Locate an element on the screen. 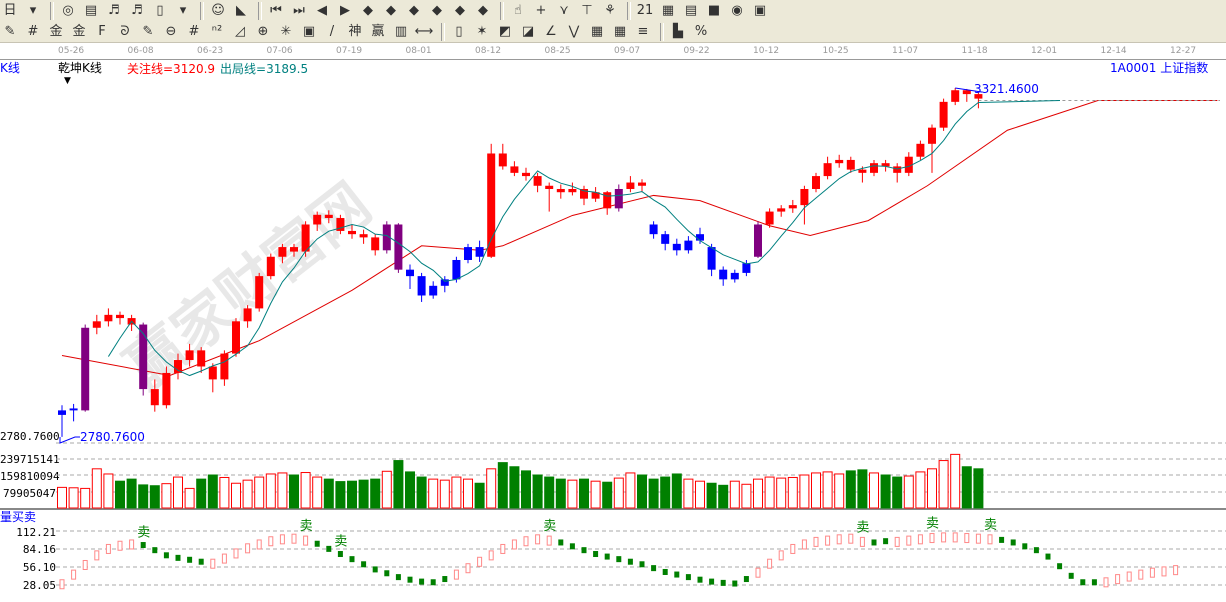 The image size is (1226, 602). document-icon: ▤ is located at coordinates (691, 10).